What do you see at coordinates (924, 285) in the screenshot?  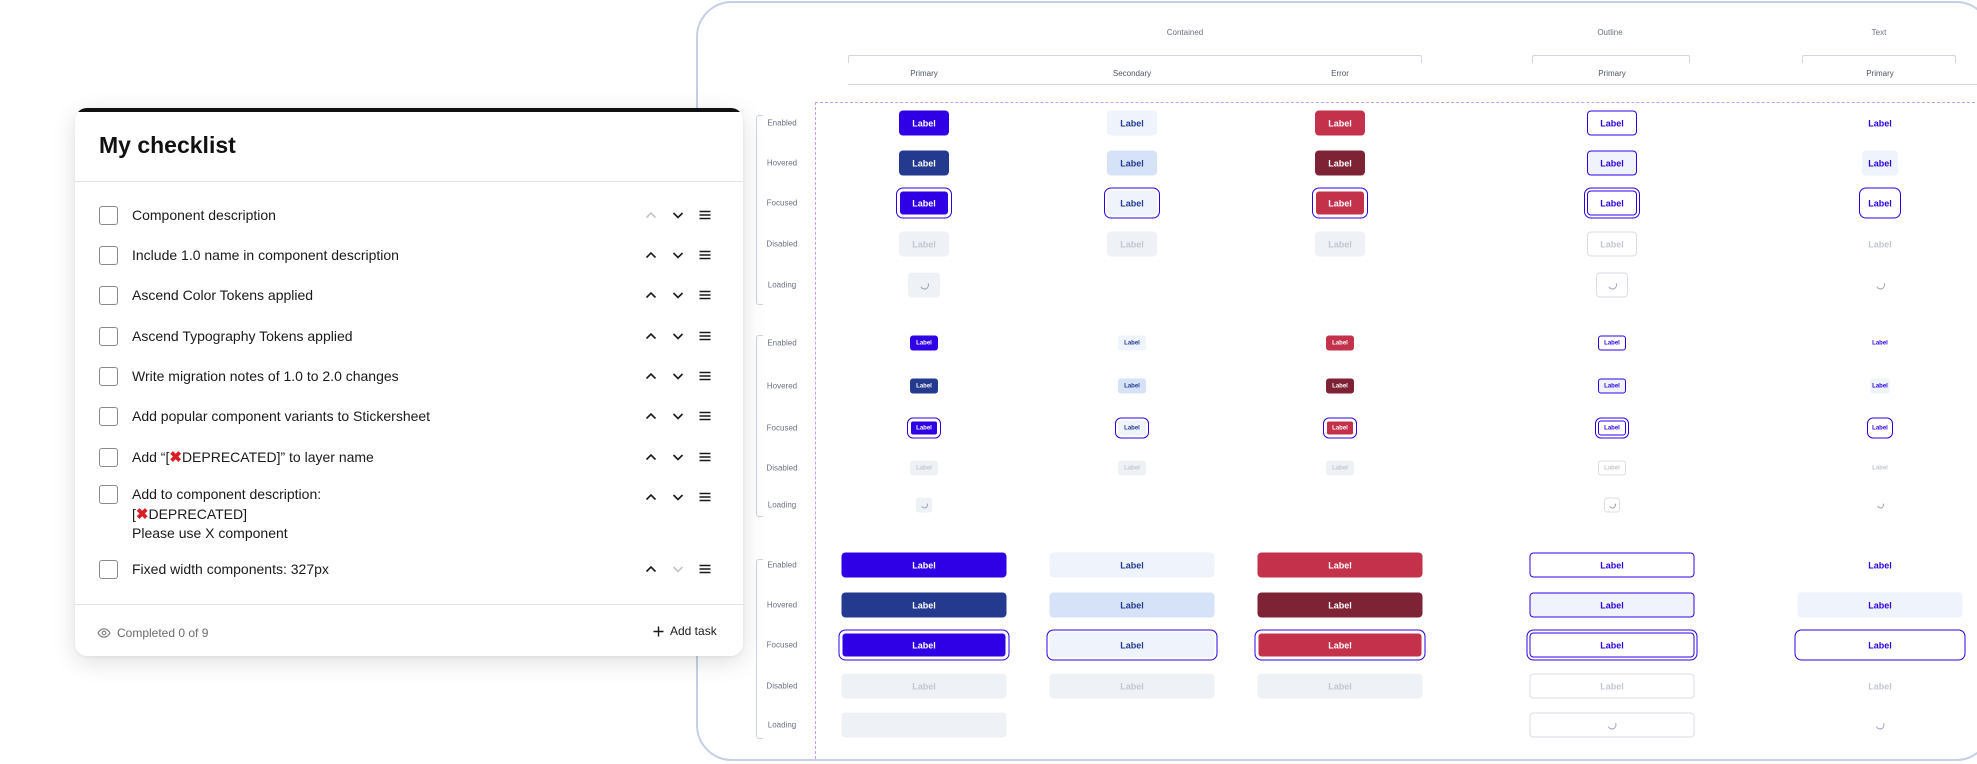 I see `button-primary-loading-md` at bounding box center [924, 285].